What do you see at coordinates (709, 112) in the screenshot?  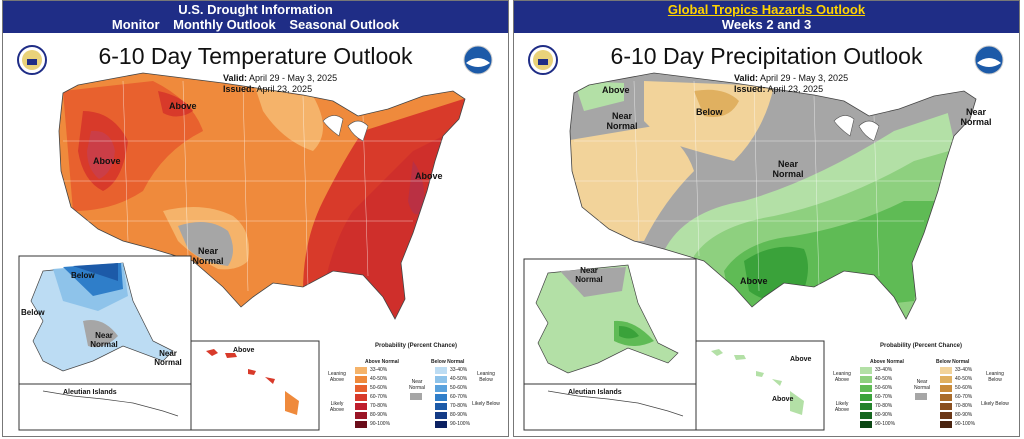 I see `map-label-below-north: Below` at bounding box center [709, 112].